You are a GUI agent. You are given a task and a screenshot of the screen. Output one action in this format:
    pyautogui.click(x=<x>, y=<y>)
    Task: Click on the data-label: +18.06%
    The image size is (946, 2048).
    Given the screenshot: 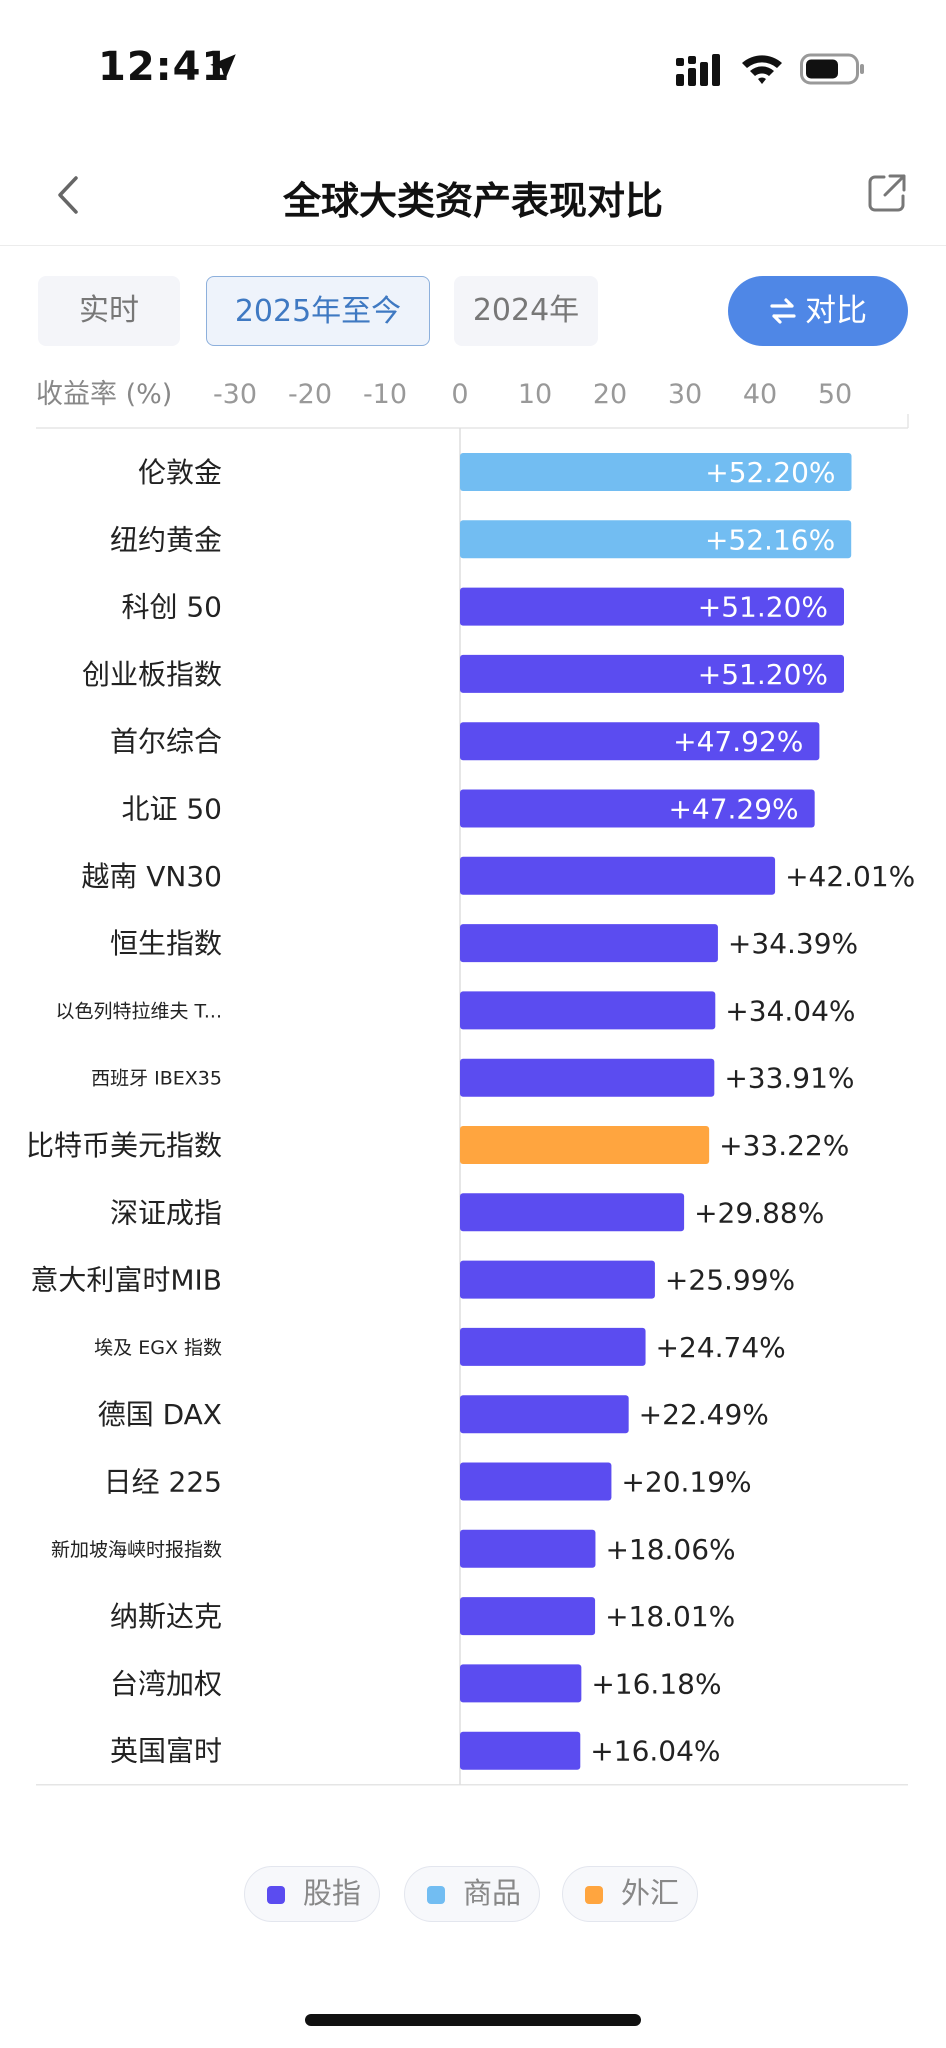 What is the action you would take?
    pyautogui.click(x=670, y=1549)
    